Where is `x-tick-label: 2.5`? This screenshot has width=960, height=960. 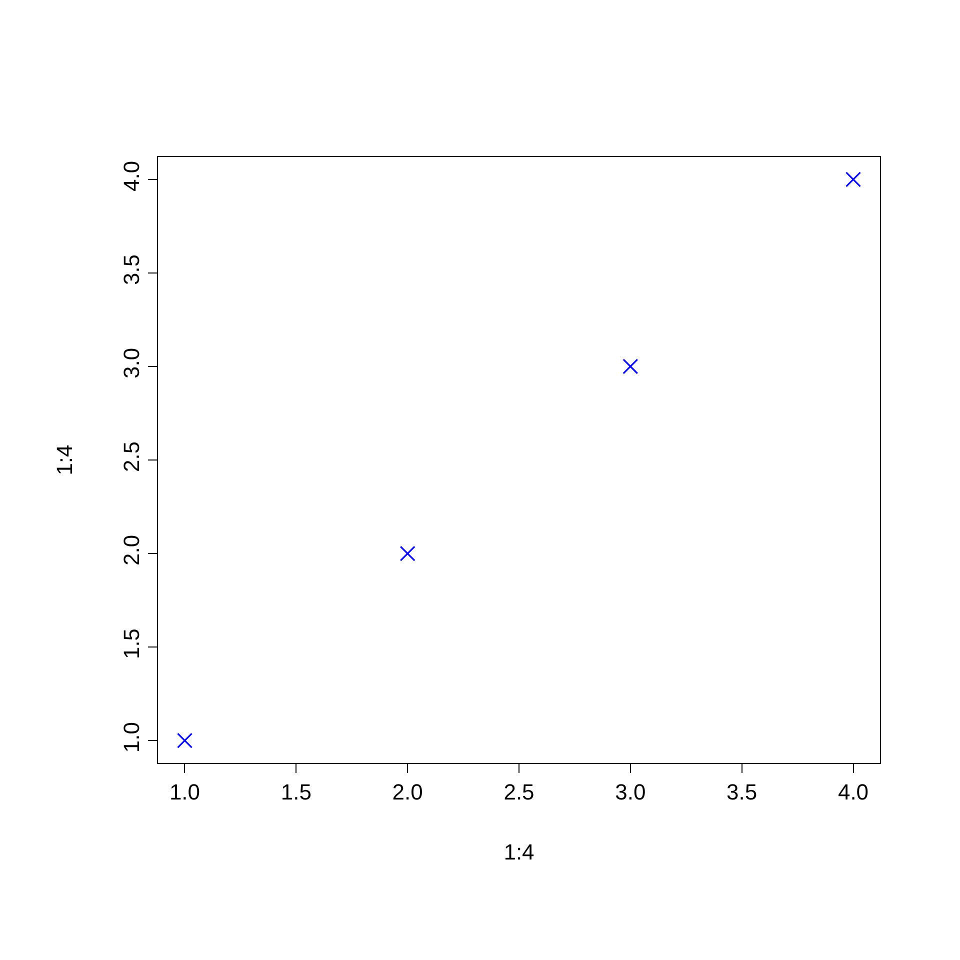
x-tick-label: 2.5 is located at coordinates (519, 792).